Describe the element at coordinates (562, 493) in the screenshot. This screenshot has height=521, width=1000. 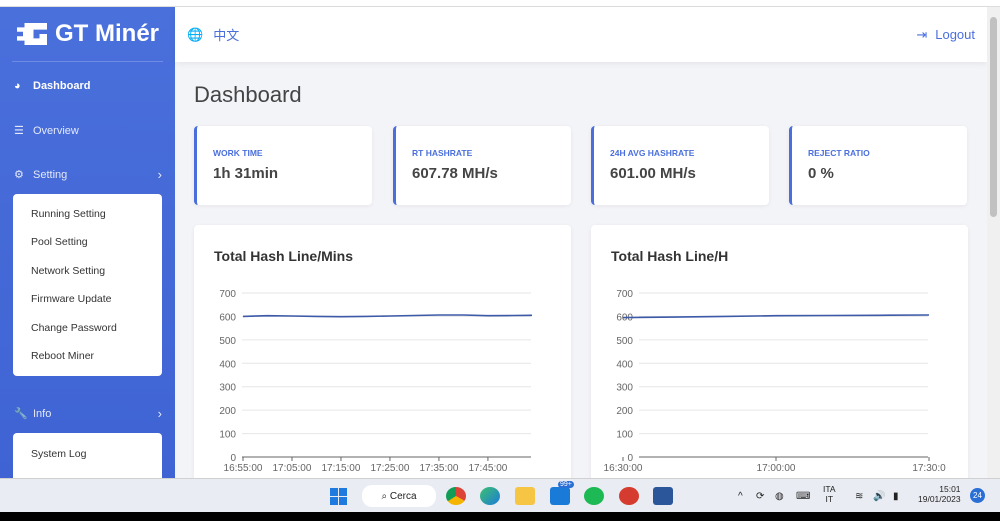
I see `mail-icon: 99+` at that location.